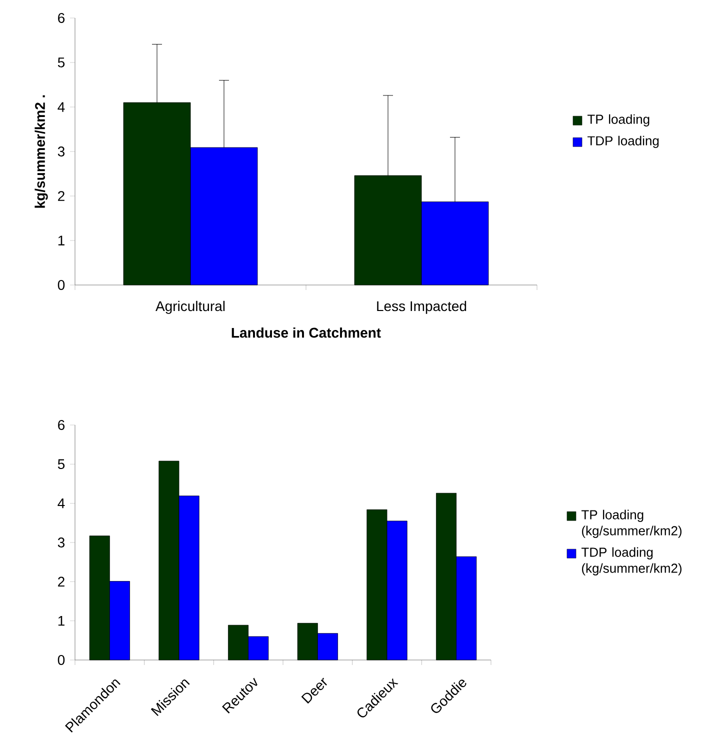 This screenshot has height=756, width=705. What do you see at coordinates (631, 524) in the screenshot?
I see `legend-label: TP loading (kg/summer/km2)` at bounding box center [631, 524].